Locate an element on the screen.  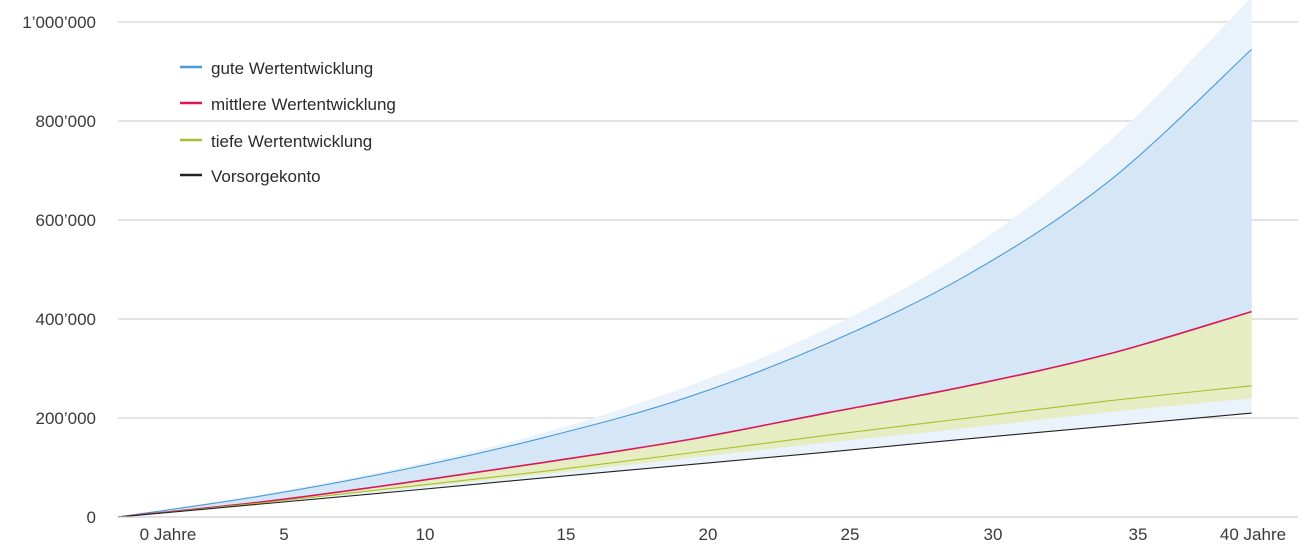
legend-label: mittlere Wertentwicklung is located at coordinates (303, 104).